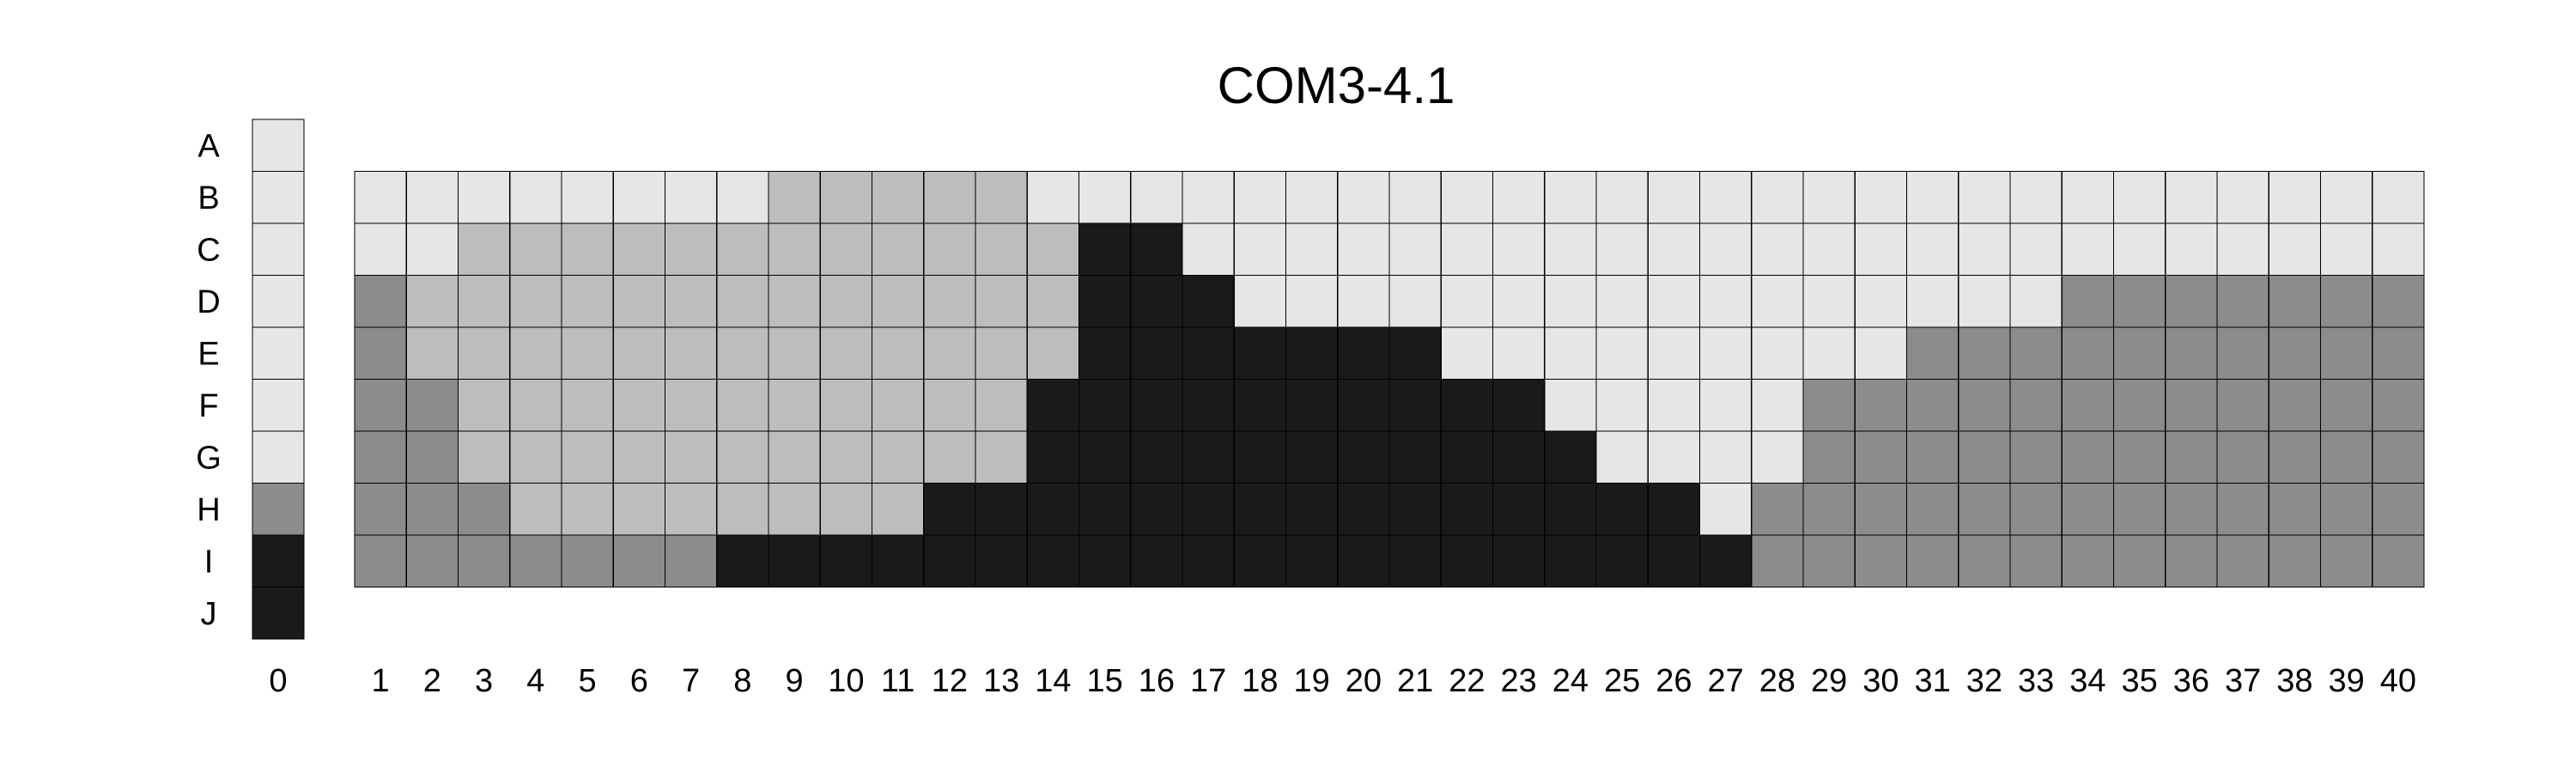 The height and width of the screenshot is (773, 2576). What do you see at coordinates (208, 146) in the screenshot?
I see `row-label-a: A` at bounding box center [208, 146].